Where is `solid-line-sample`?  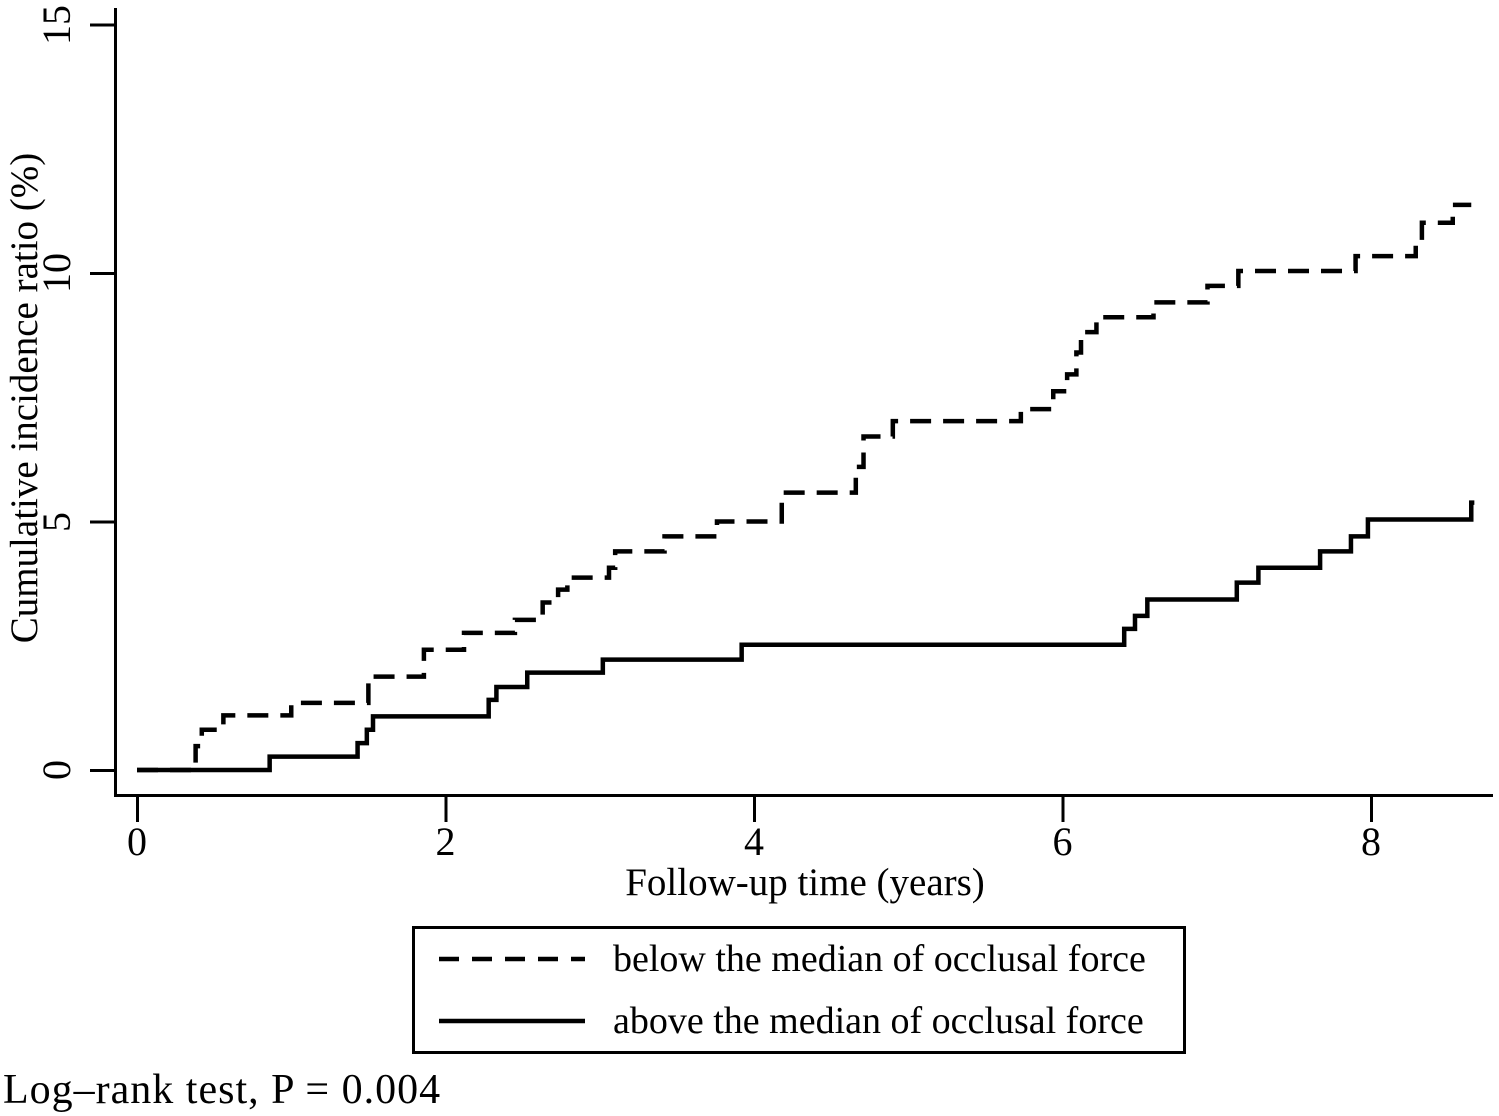 solid-line-sample is located at coordinates (512, 1021).